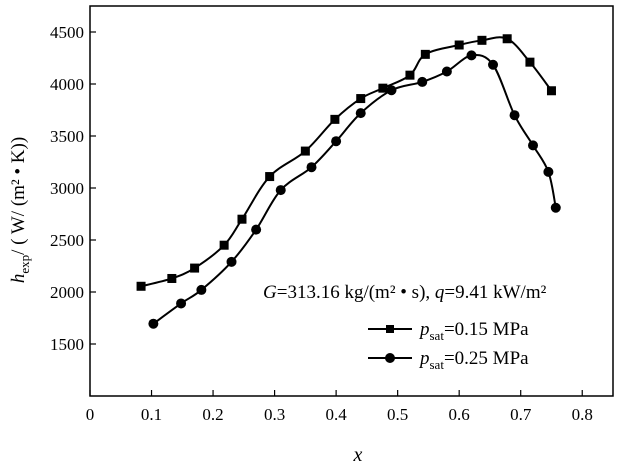 The height and width of the screenshot is (468, 627). I want to click on y-ticks: 1500 2000 2500 3000 3500 4000 4500, so click(73, 188).